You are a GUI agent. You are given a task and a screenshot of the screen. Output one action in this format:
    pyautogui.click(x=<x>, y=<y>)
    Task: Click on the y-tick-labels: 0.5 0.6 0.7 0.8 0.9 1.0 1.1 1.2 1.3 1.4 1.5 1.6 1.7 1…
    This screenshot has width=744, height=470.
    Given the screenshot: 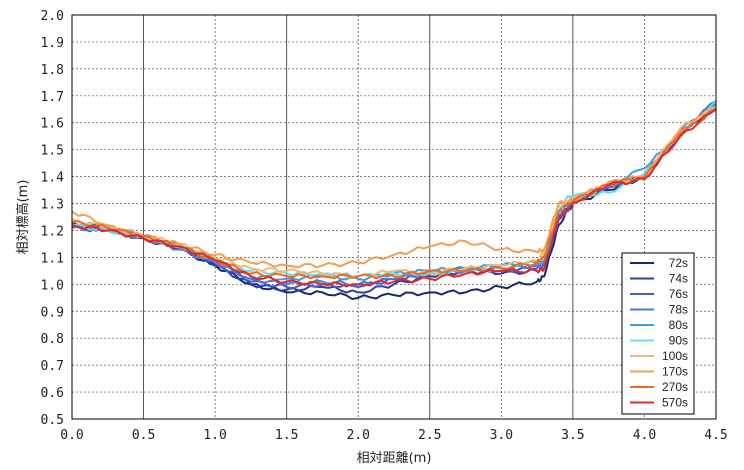 What is the action you would take?
    pyautogui.click(x=53, y=218)
    